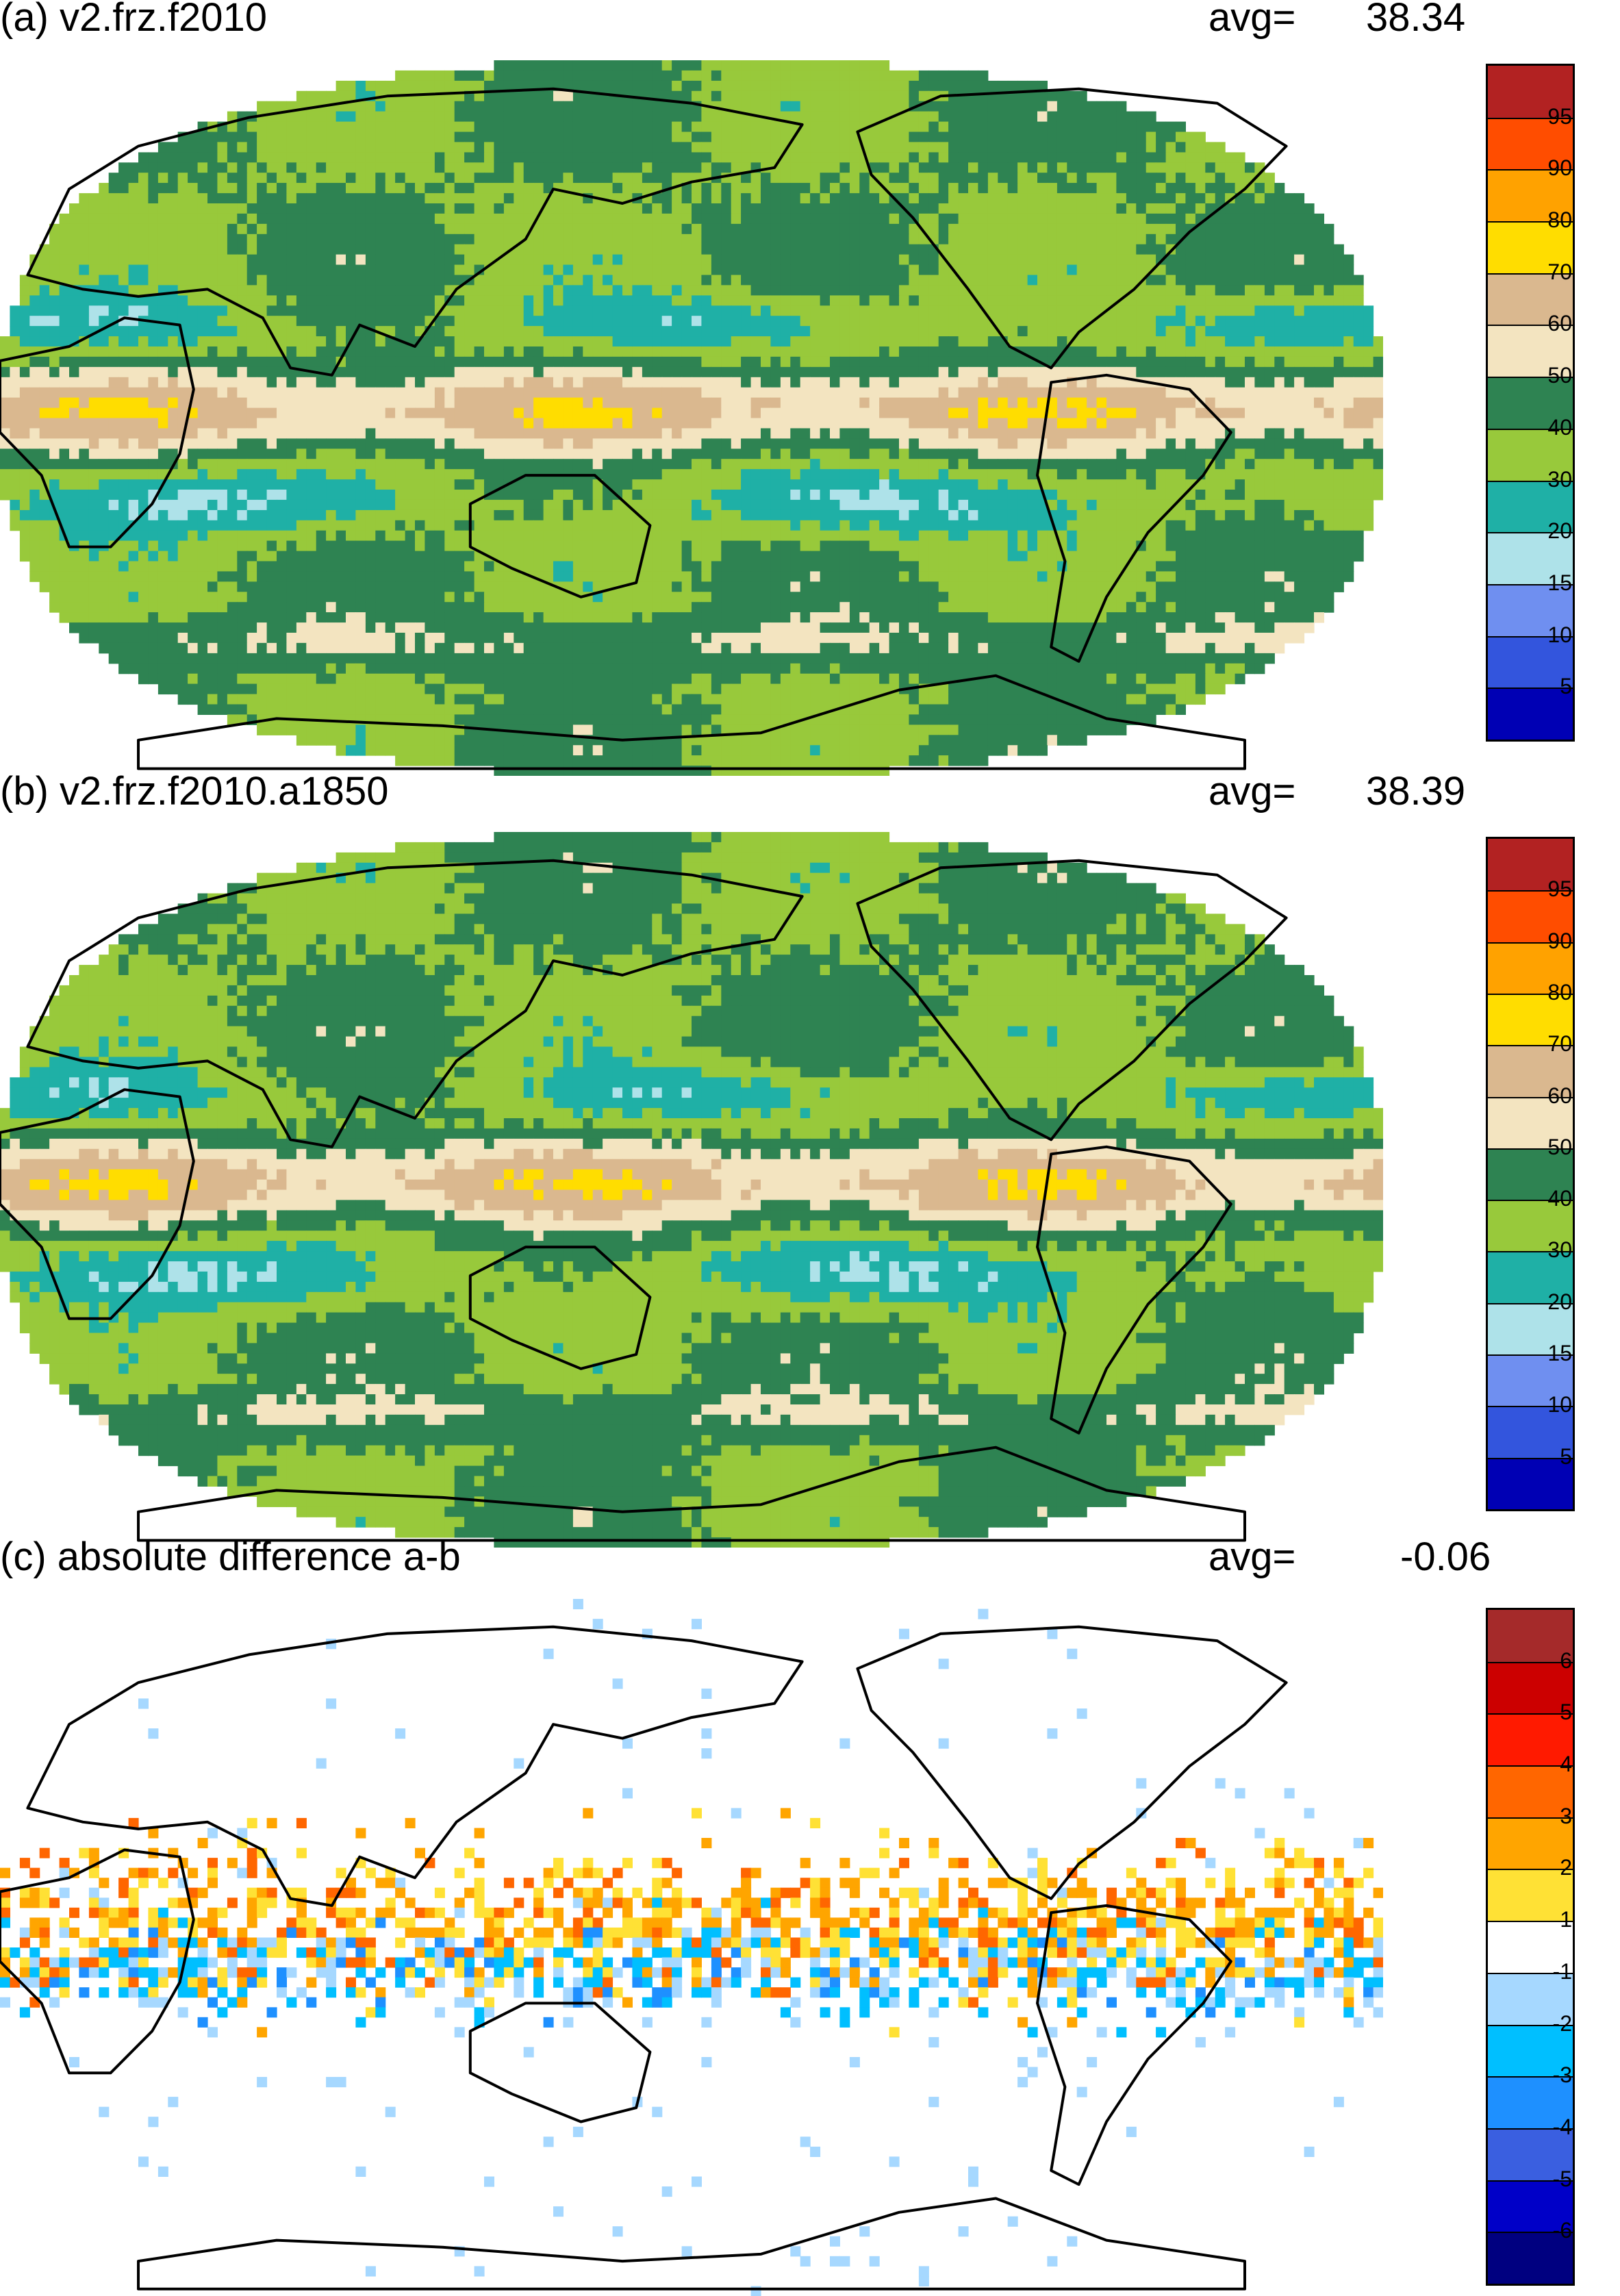 The image size is (1620, 2296). I want to click on panel-c-colorbar, so click(1530, 1947).